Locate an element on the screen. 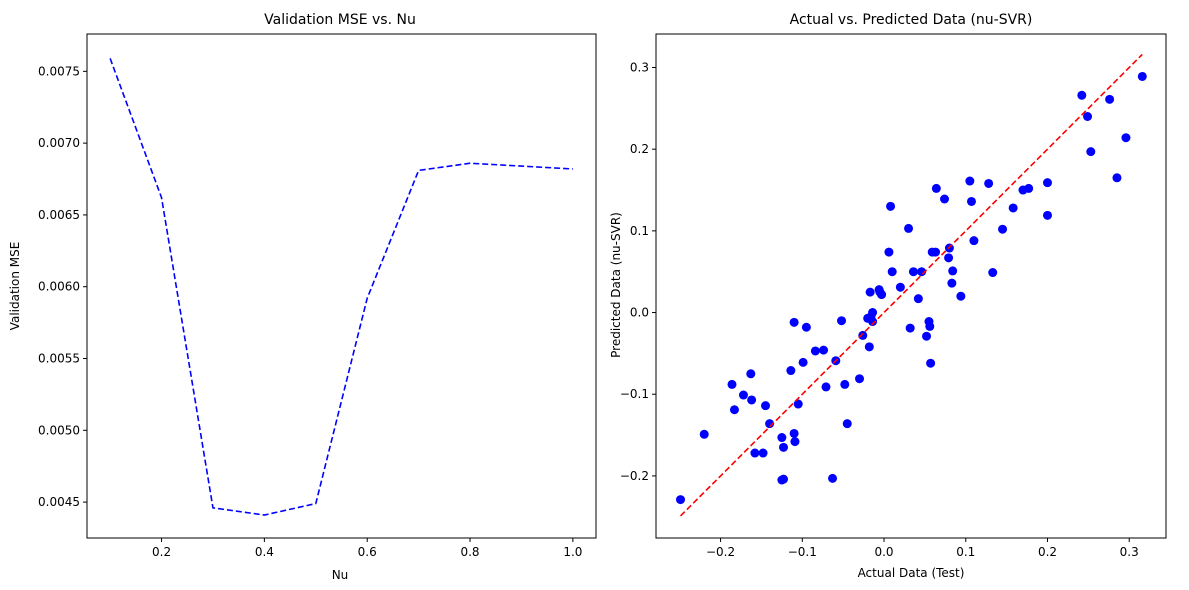 This screenshot has width=1189, height=590. right-chart-title: Actual vs. Predicted Data (nu-SVR) is located at coordinates (911, 20).